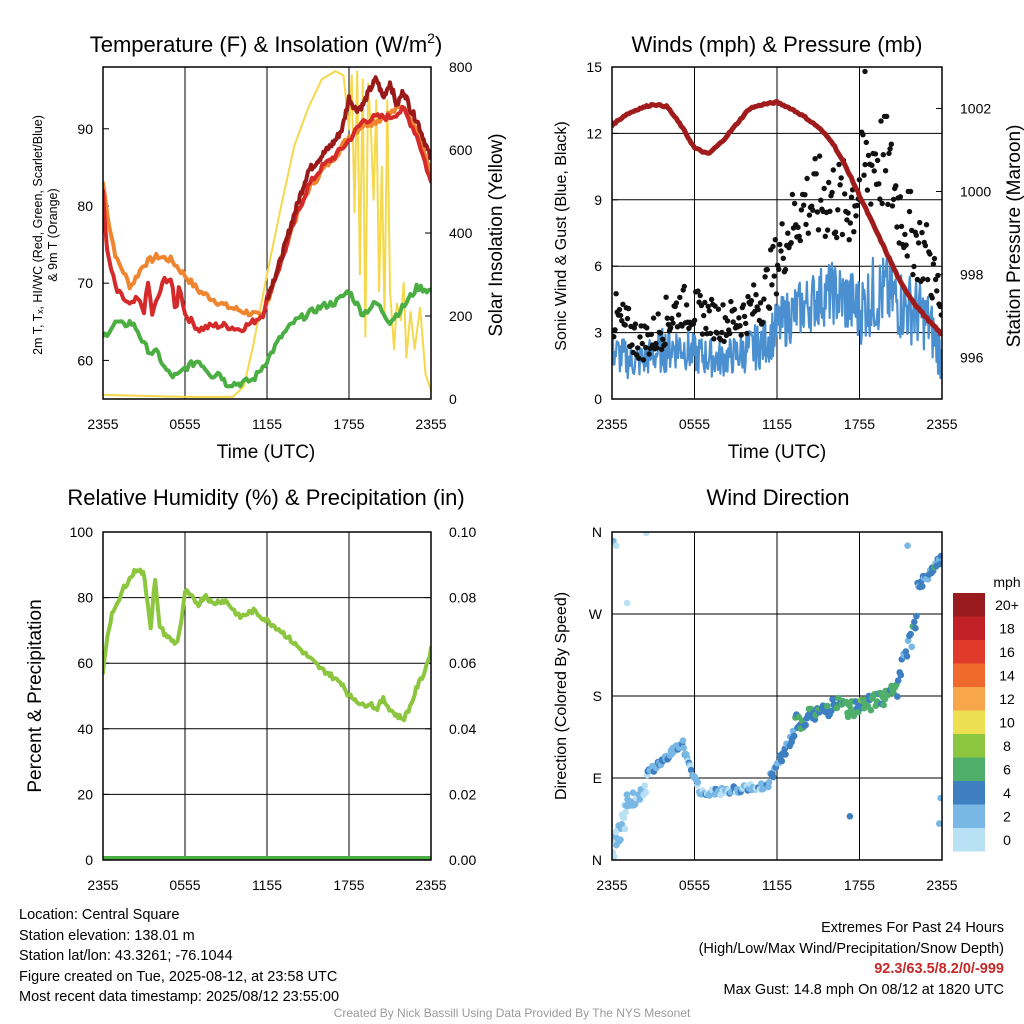 This screenshot has height=1024, width=1024. What do you see at coordinates (594, 133) in the screenshot?
I see `y-tick-label: 12` at bounding box center [594, 133].